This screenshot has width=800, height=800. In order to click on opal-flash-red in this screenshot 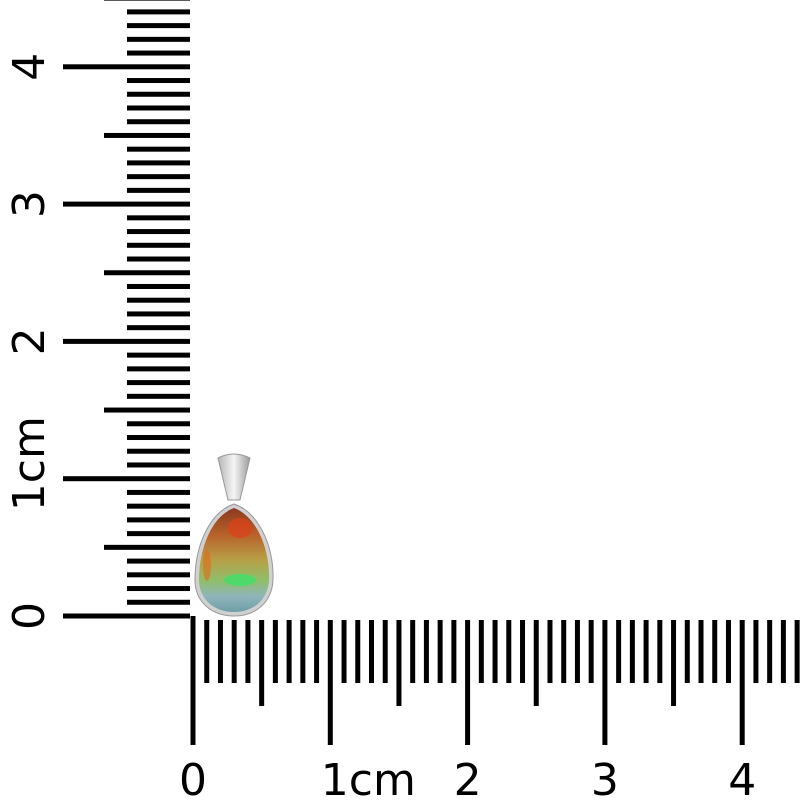, I will do `click(240, 528)`.